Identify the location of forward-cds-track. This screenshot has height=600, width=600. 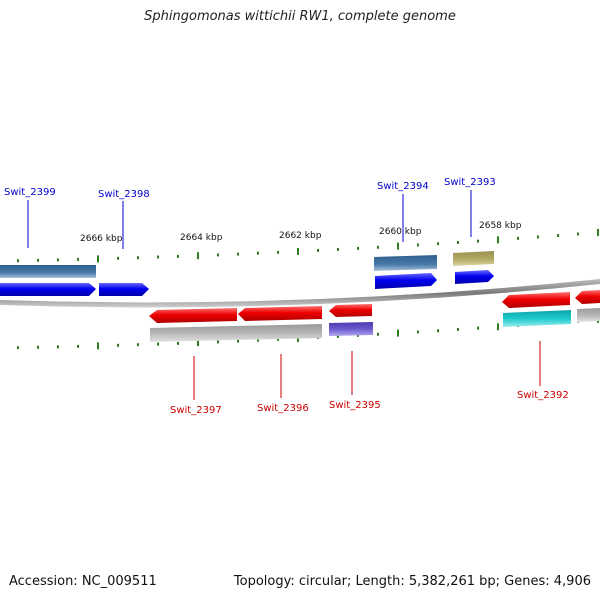
(247, 283).